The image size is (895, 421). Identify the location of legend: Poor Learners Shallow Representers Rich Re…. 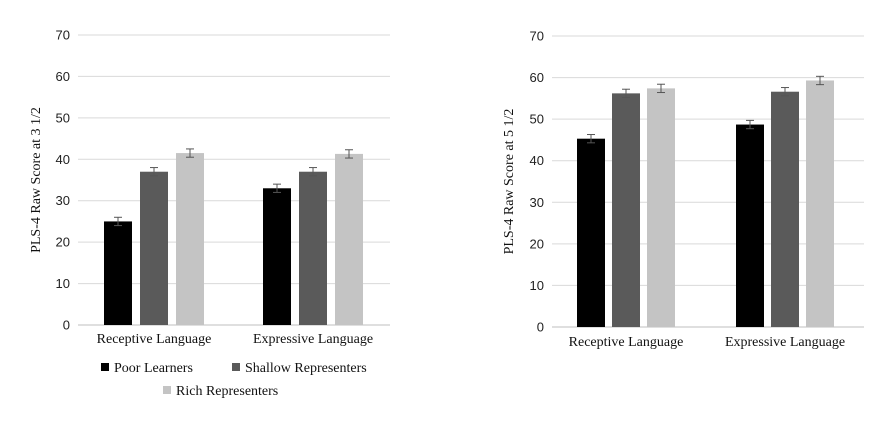
(234, 380).